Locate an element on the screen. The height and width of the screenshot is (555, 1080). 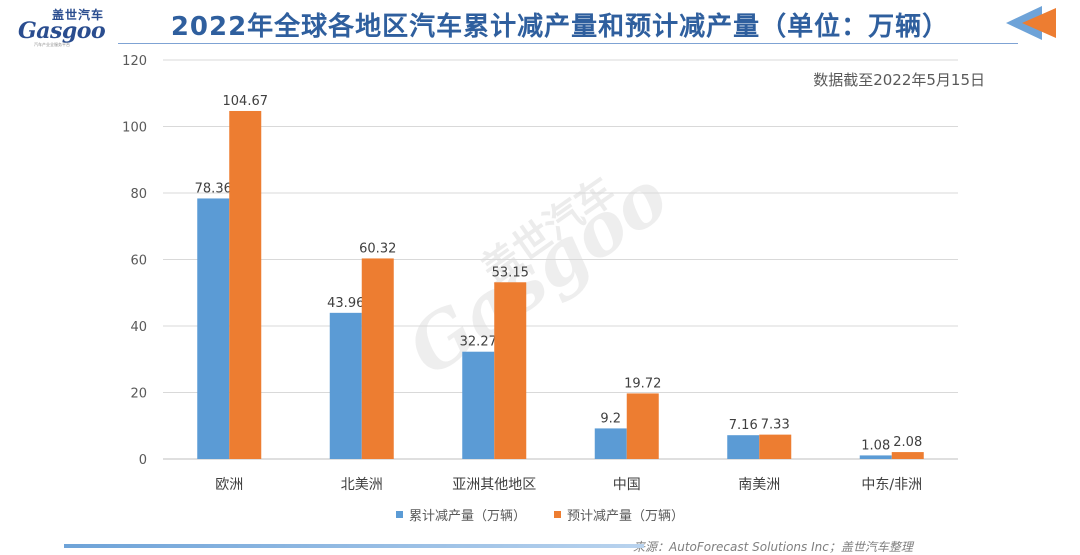
chart-title: 2022年全球各地区汽车累计减产量和预计减产量（单位：万辆） is located at coordinates (560, 27).